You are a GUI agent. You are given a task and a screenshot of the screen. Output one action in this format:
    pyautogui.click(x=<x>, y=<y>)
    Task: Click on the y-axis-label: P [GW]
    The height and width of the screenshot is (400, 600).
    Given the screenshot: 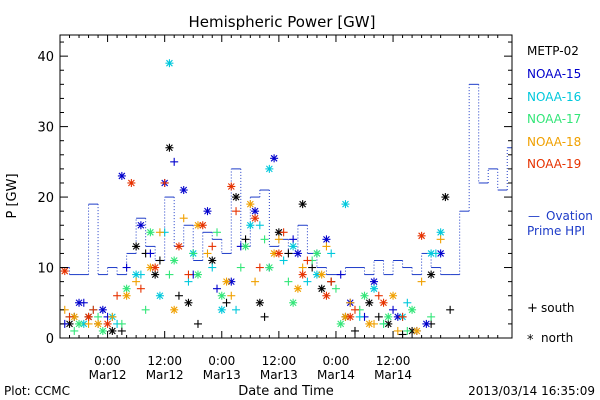 What is the action you would take?
    pyautogui.click(x=12, y=195)
    